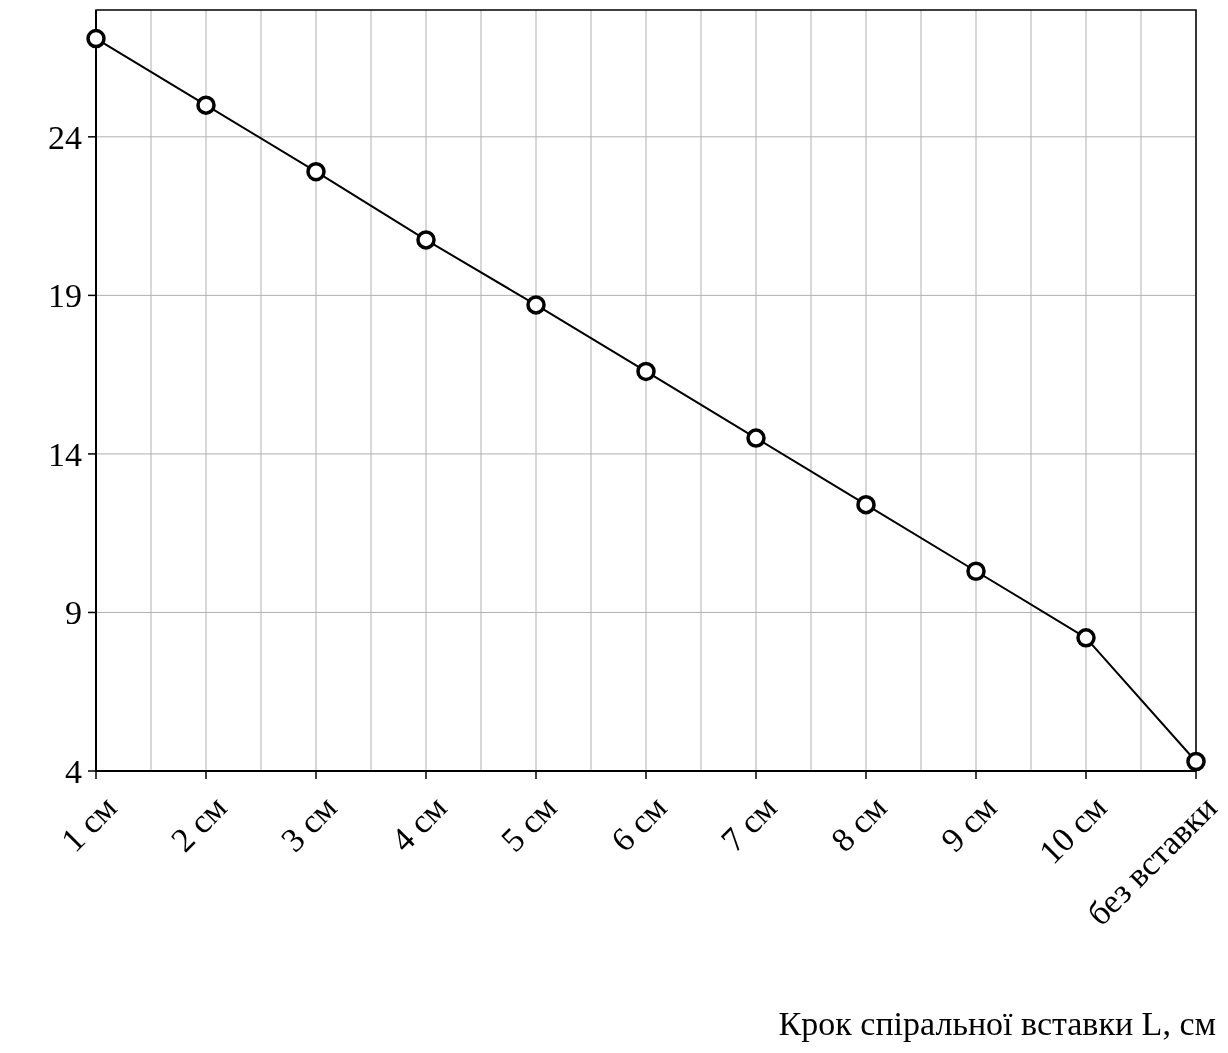 Image resolution: width=1228 pixels, height=1053 pixels. What do you see at coordinates (65, 296) in the screenshot?
I see `y-tick-label: 19` at bounding box center [65, 296].